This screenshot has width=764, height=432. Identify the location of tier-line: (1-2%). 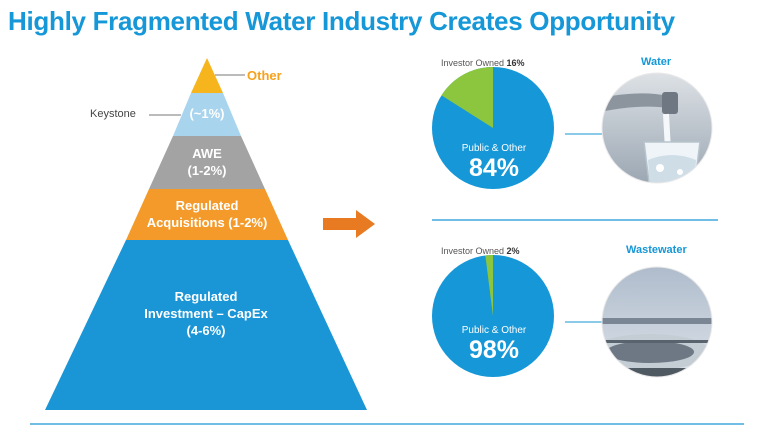
(207, 170).